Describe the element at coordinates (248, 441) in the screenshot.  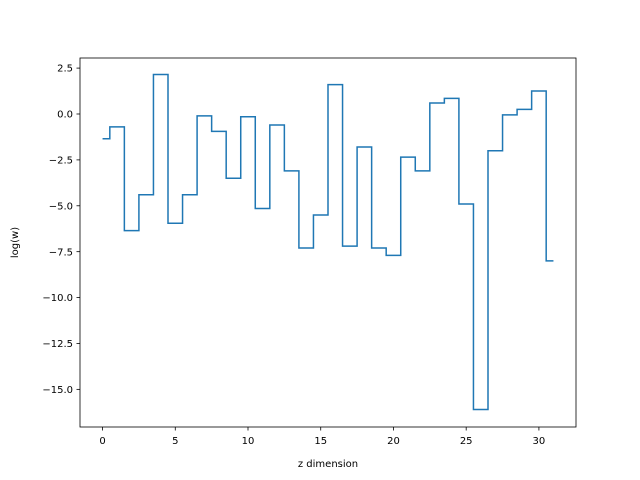
I see `x-tick-label: 10` at that location.